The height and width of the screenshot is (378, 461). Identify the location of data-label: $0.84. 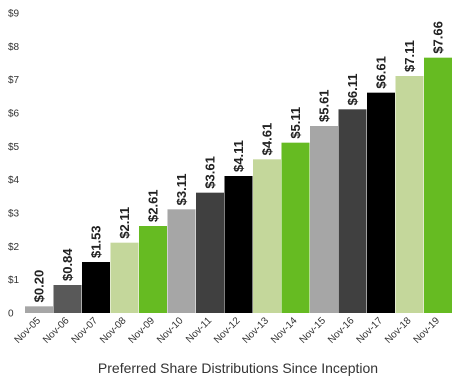
(67, 264).